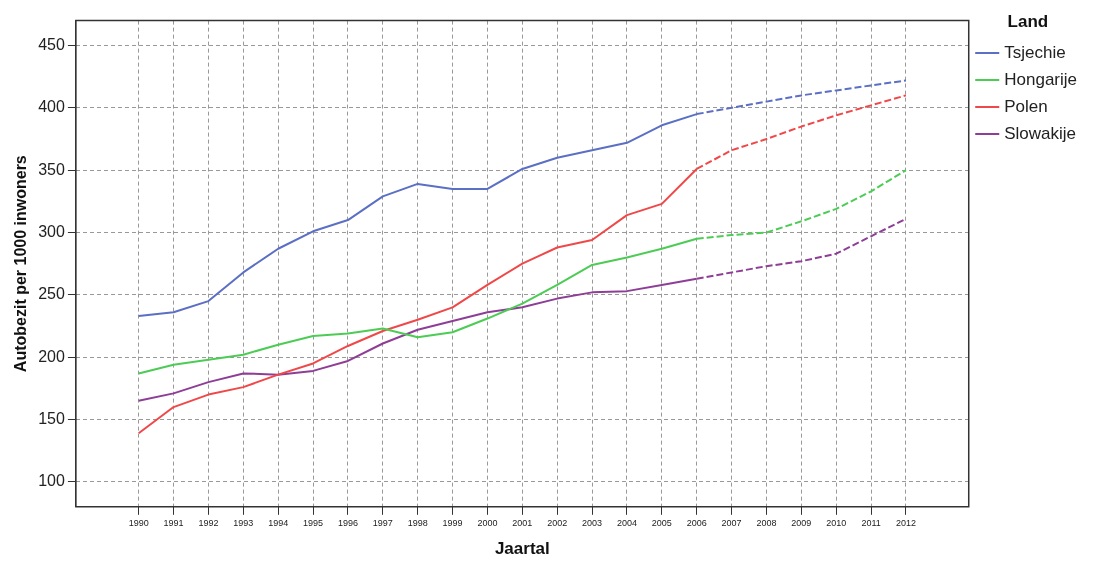  What do you see at coordinates (487, 522) in the screenshot?
I see `x-tick-label: 2000` at bounding box center [487, 522].